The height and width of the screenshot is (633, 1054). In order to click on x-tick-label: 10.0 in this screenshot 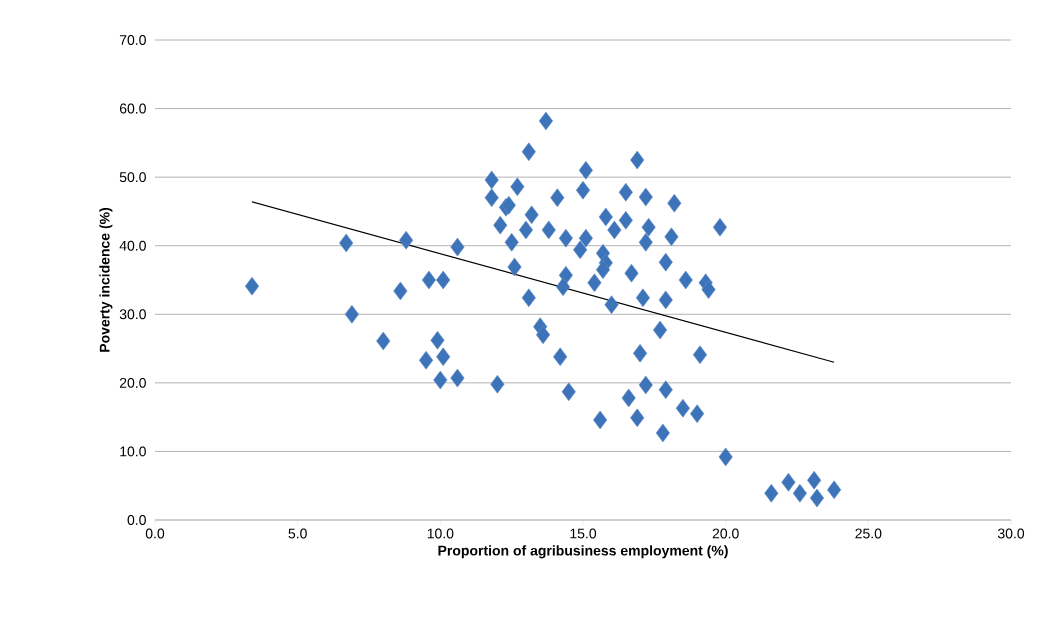, I will do `click(440, 533)`.